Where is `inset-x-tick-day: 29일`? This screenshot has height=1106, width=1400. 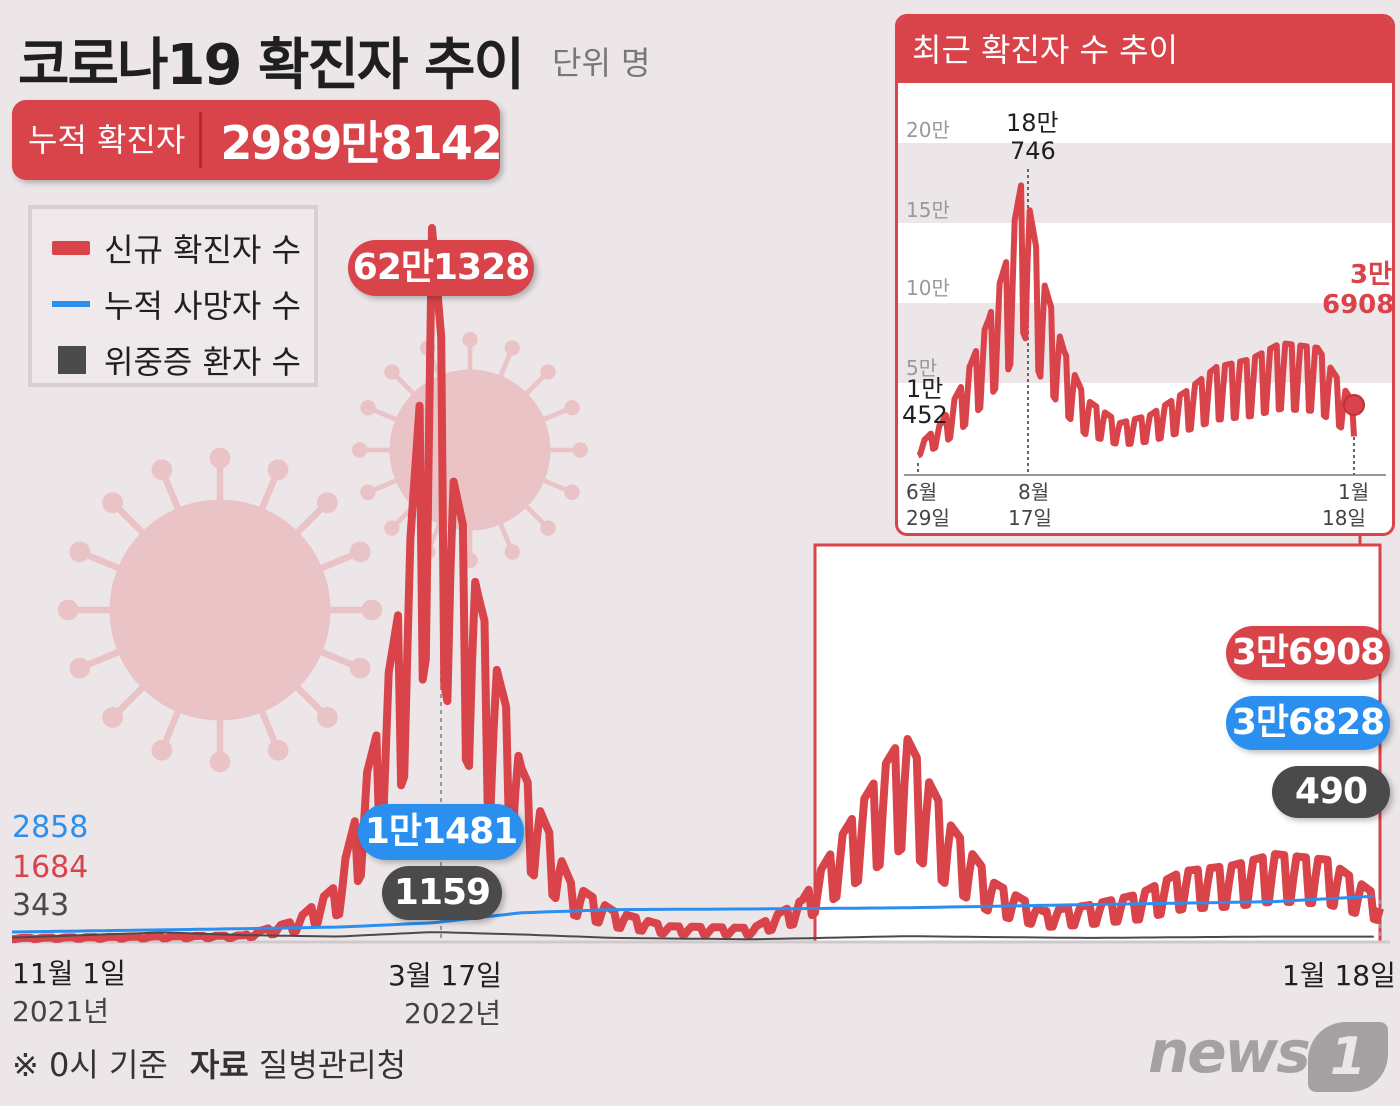 inset-x-tick-day: 29일 is located at coordinates (928, 518).